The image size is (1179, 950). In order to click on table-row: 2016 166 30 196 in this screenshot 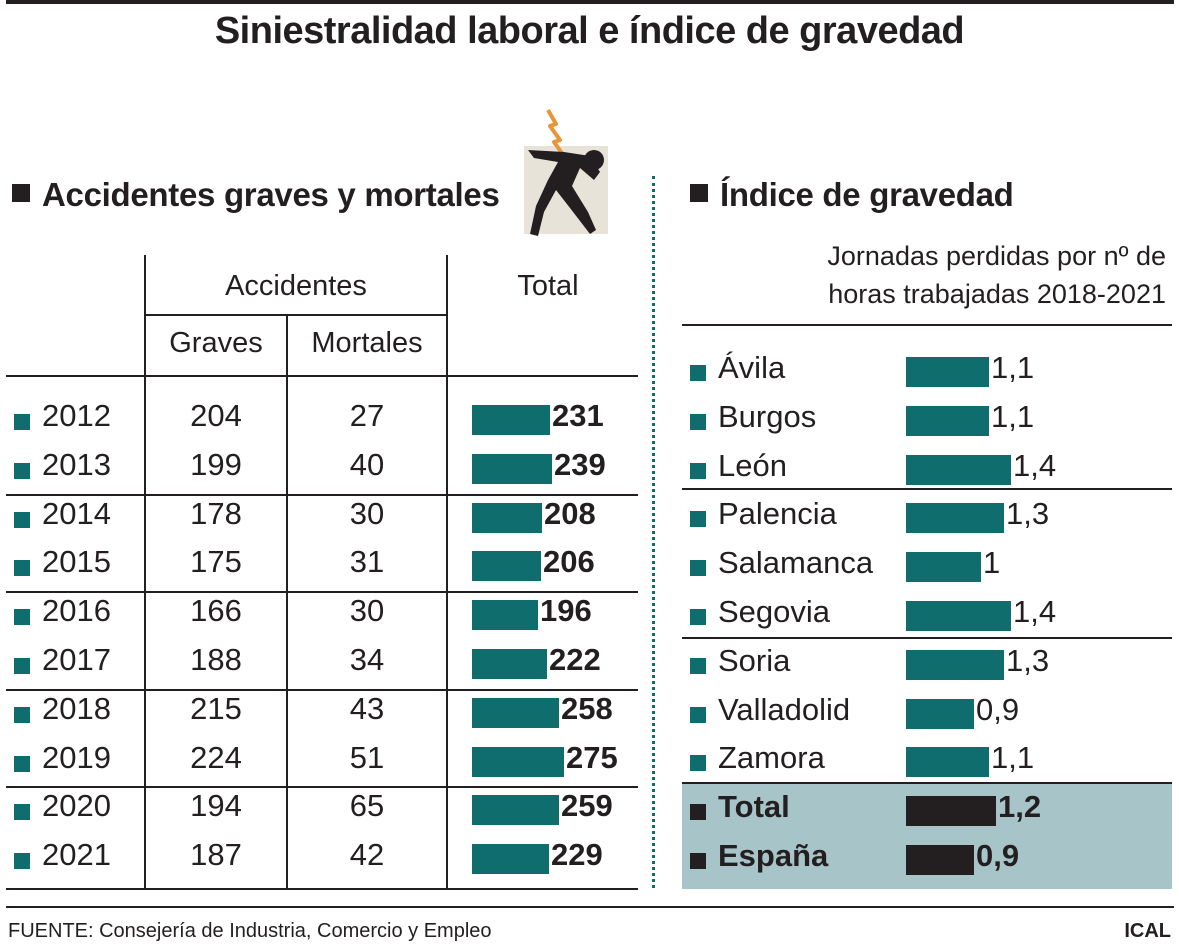, I will do `click(325, 617)`.